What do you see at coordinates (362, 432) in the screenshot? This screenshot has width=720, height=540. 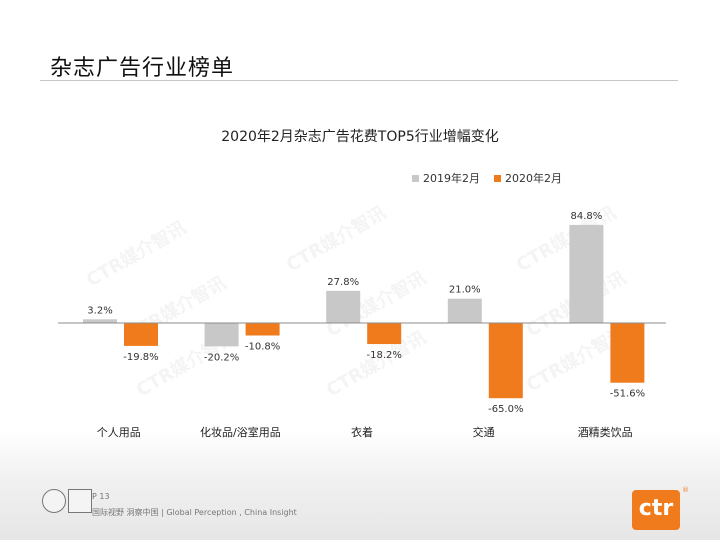 I see `category-label-2: 衣着` at bounding box center [362, 432].